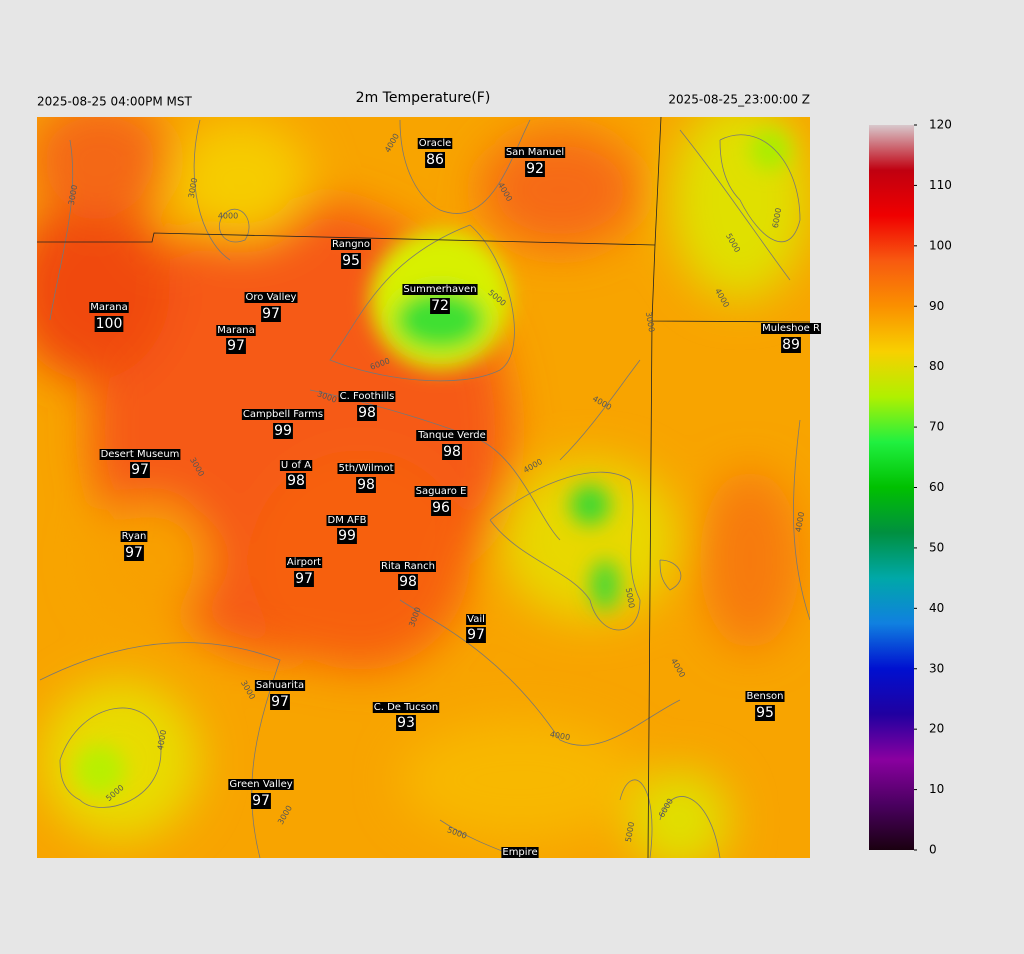 The image size is (1024, 954). I want to click on station-name: Airport, so click(304, 562).